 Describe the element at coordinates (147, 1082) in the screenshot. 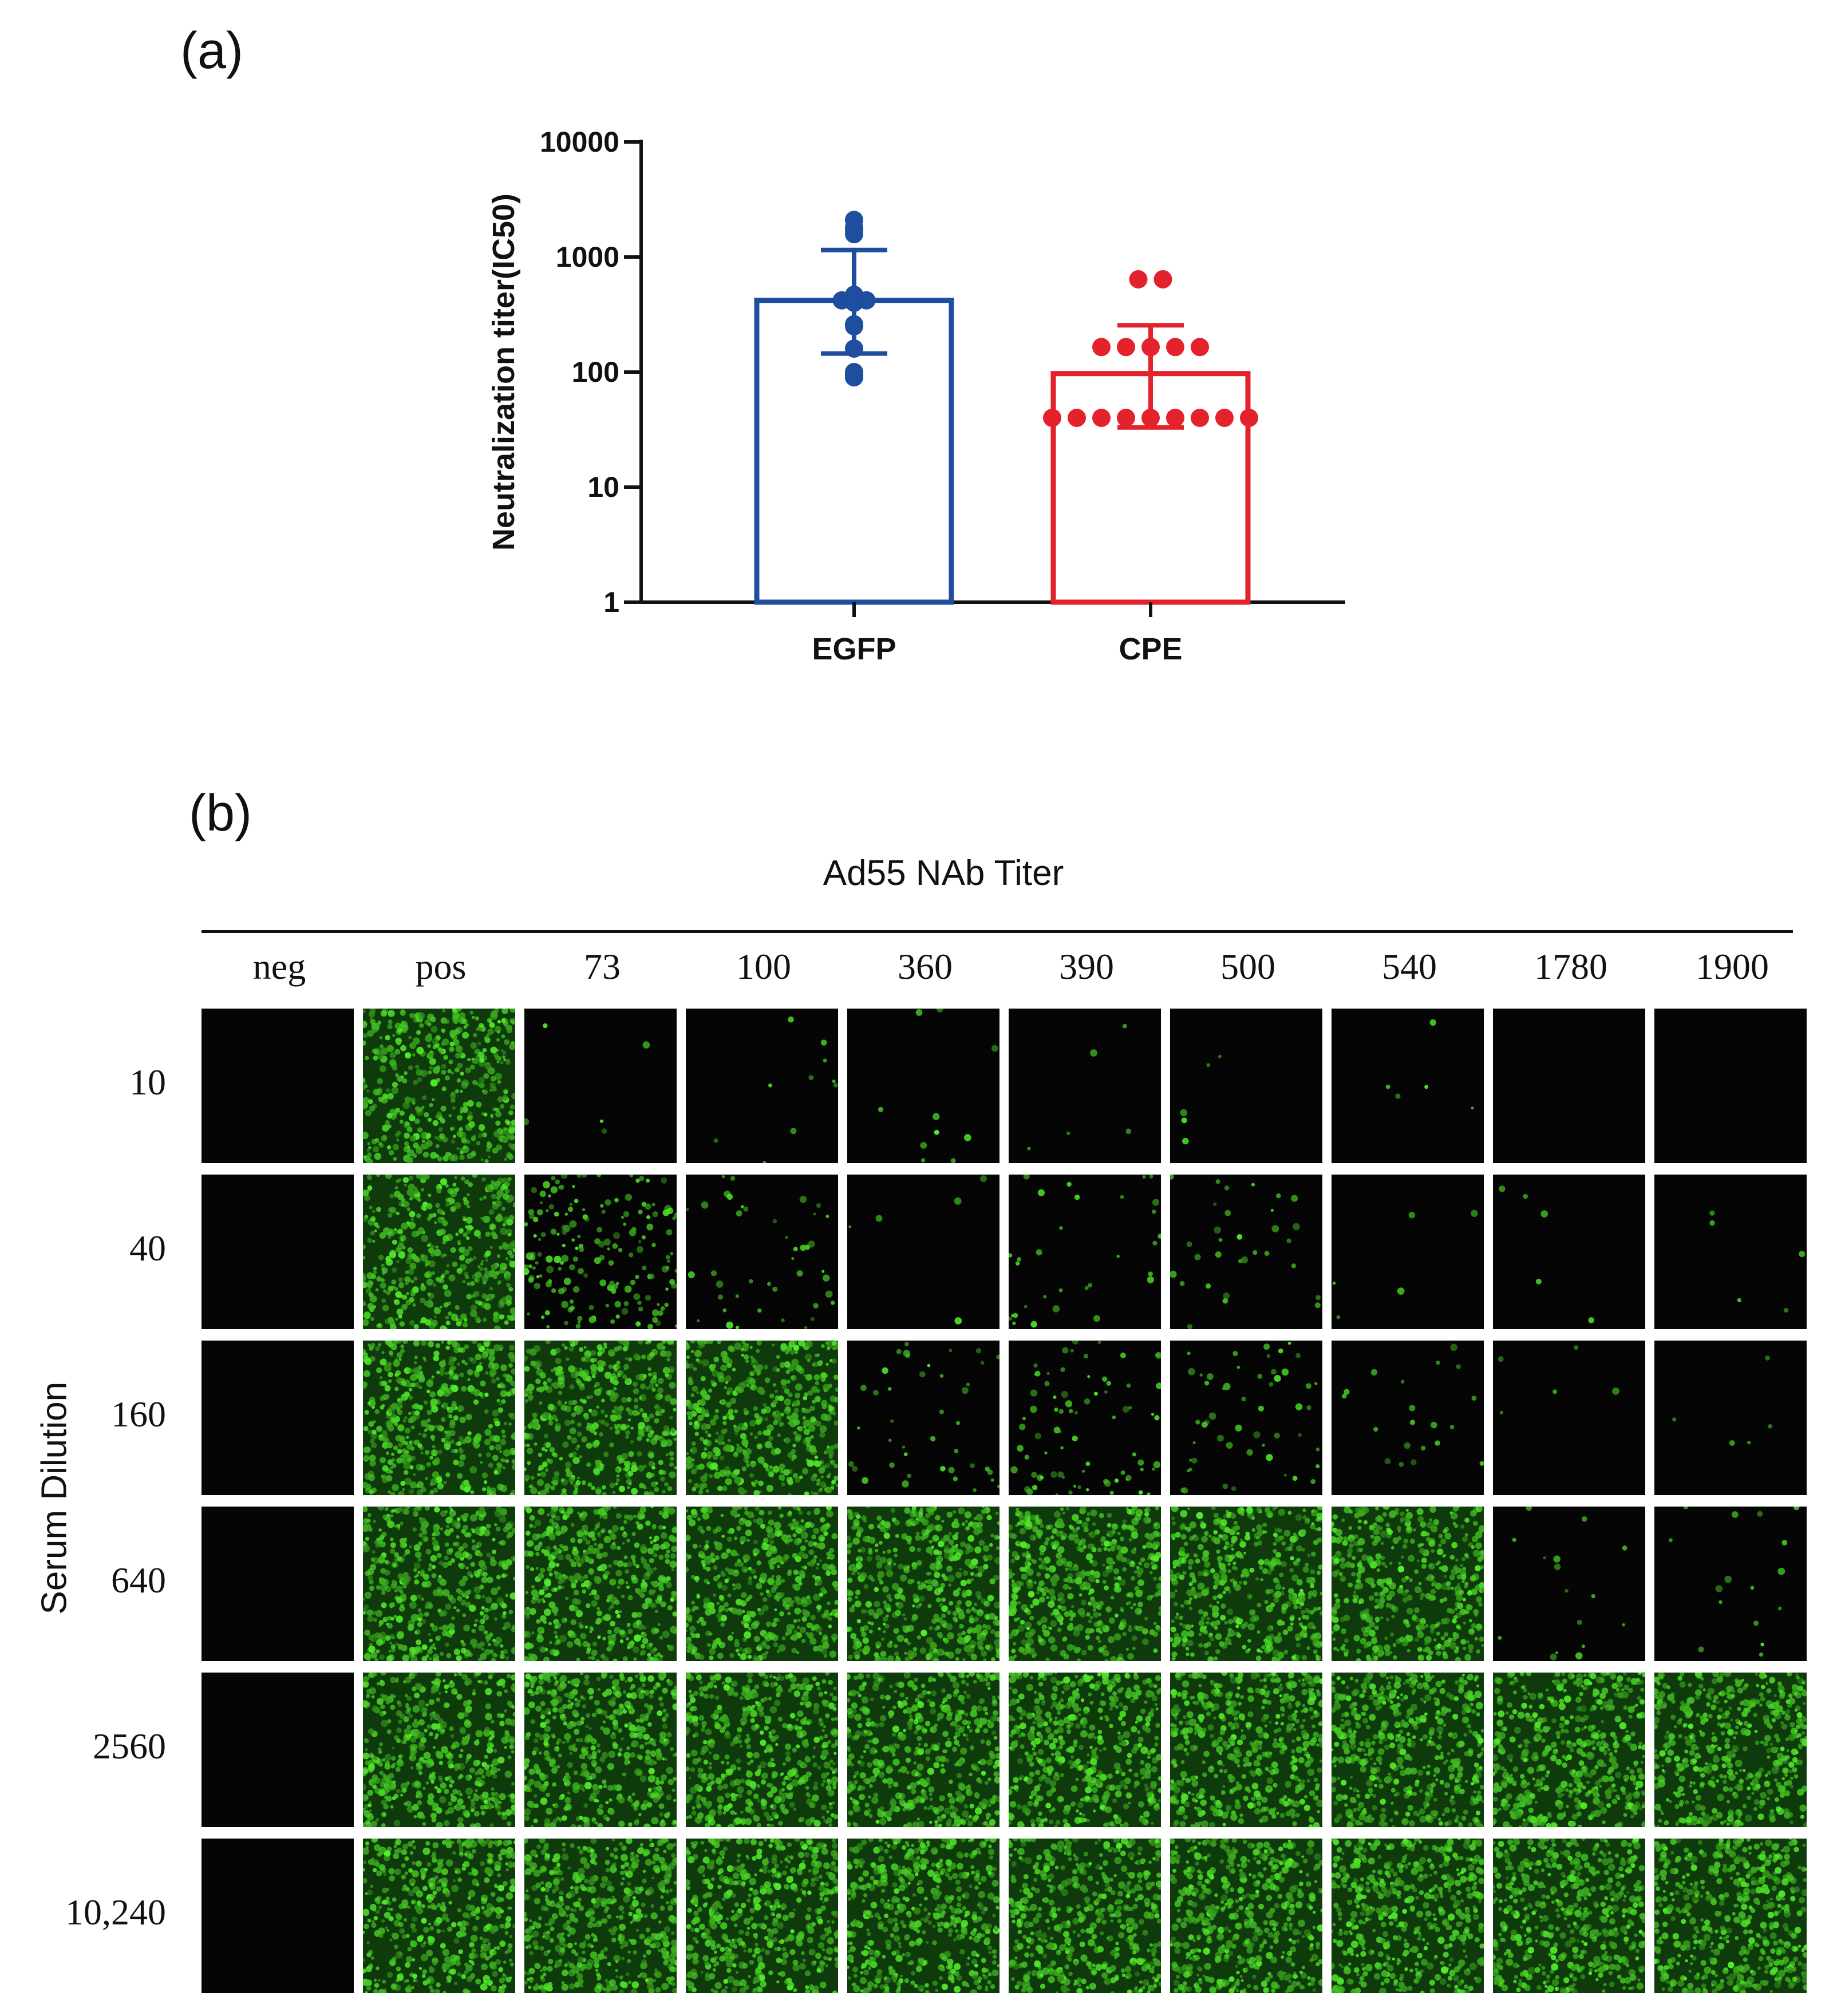

I see `row-label: 10` at that location.